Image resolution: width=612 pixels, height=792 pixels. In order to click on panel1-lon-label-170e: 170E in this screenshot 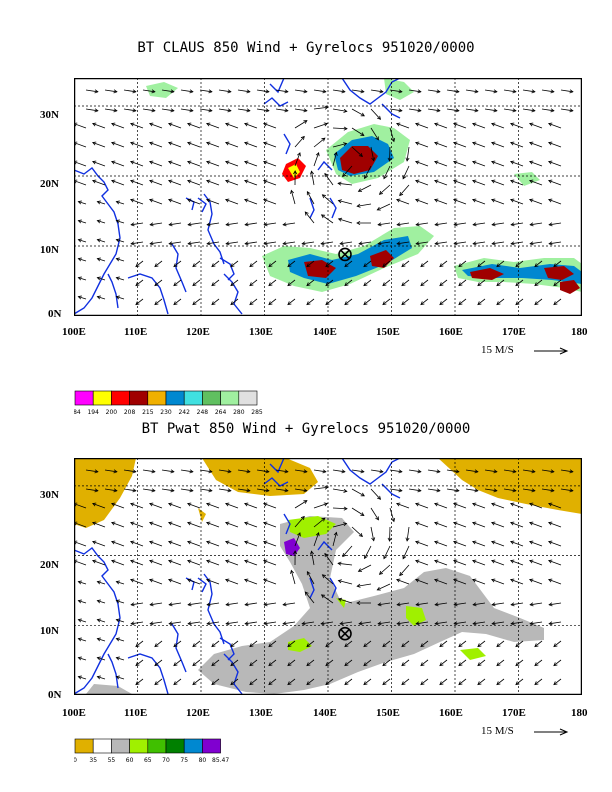, I will do `click(514, 332)`.